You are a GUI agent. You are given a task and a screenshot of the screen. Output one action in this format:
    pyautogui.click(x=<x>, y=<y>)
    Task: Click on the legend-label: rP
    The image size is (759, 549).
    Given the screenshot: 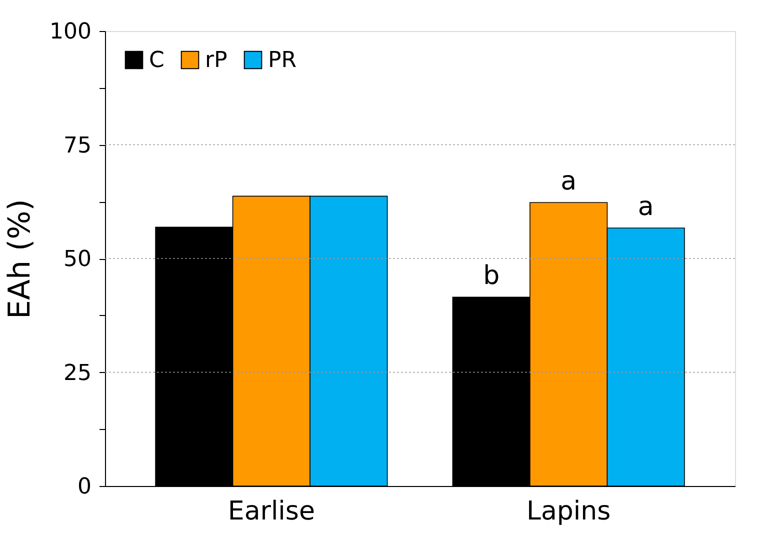 What is the action you would take?
    pyautogui.click(x=216, y=60)
    